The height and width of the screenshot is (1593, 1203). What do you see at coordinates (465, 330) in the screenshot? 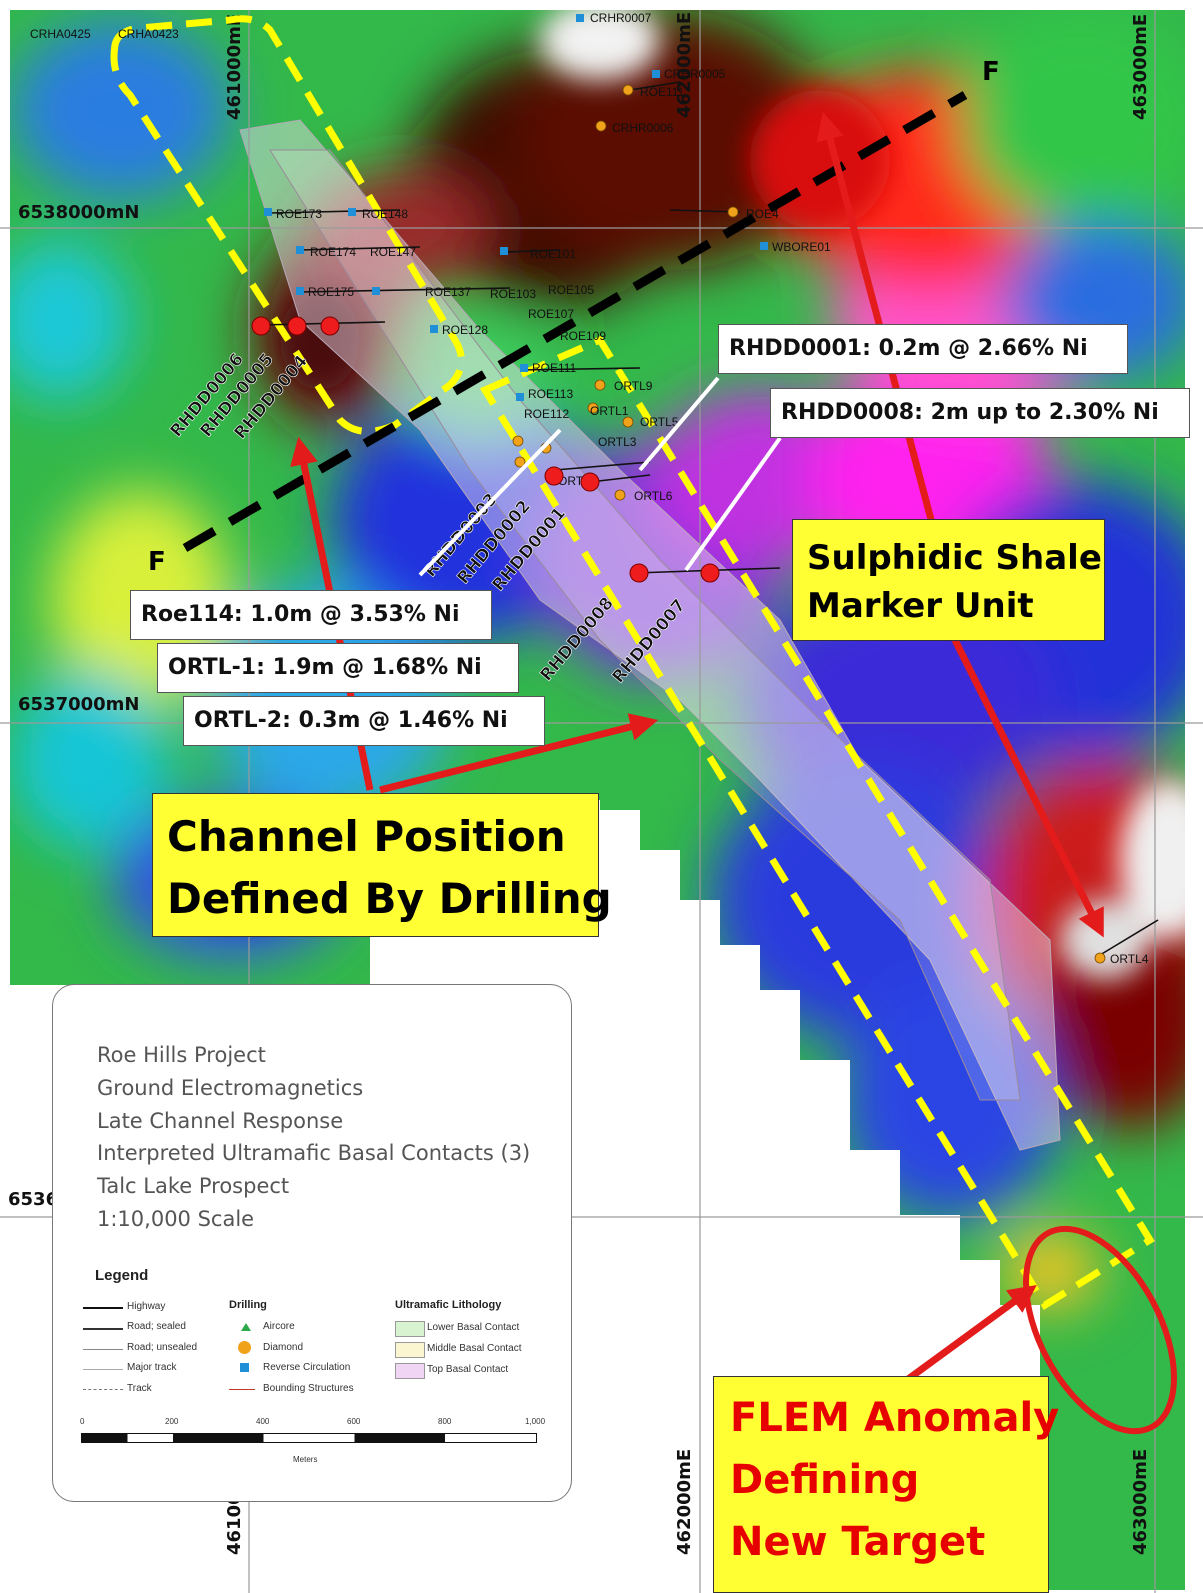
I see `drill-label-roe128: ROE128` at bounding box center [465, 330].